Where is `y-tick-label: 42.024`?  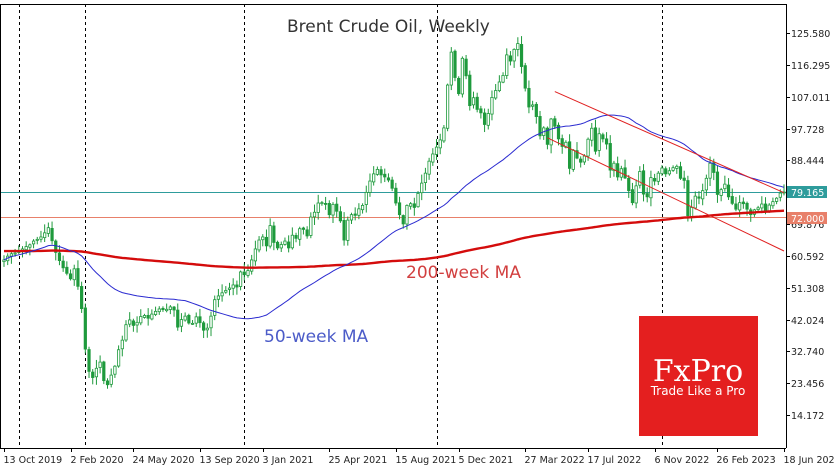
y-tick-label: 42.024 is located at coordinates (807, 321).